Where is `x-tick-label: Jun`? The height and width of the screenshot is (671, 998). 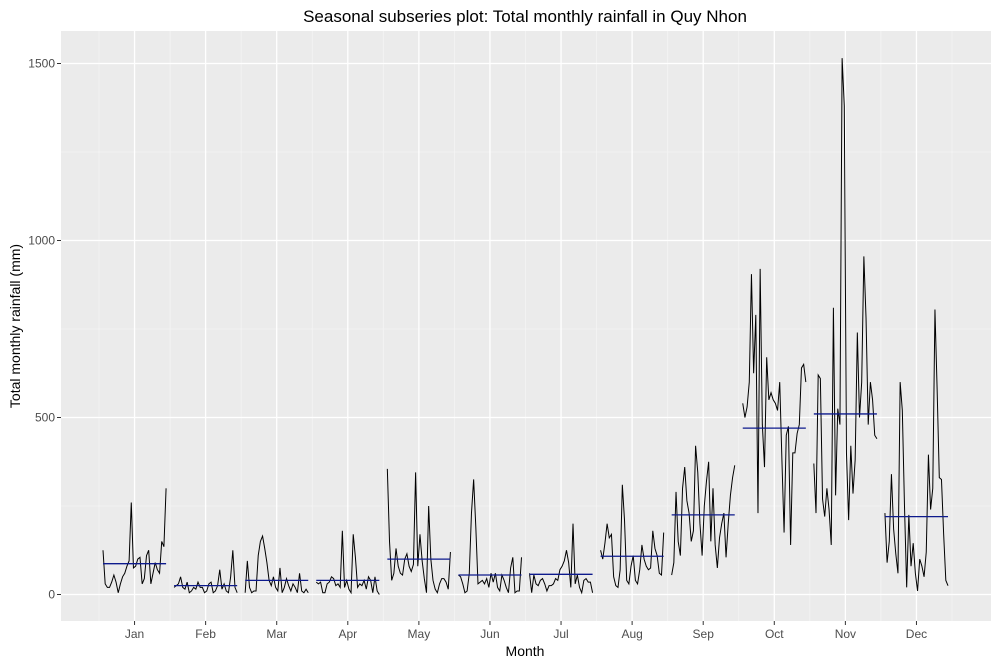
x-tick-label: Jun is located at coordinates (489, 634).